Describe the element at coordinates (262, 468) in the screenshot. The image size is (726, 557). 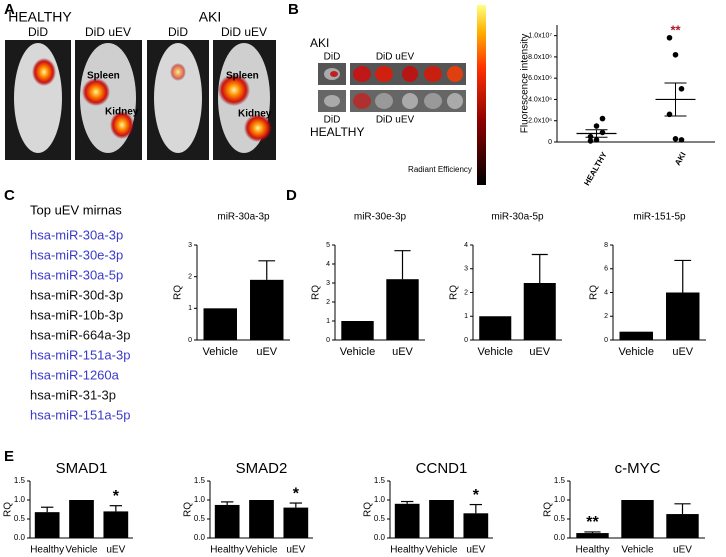
I see `chart-title: SMAD2` at that location.